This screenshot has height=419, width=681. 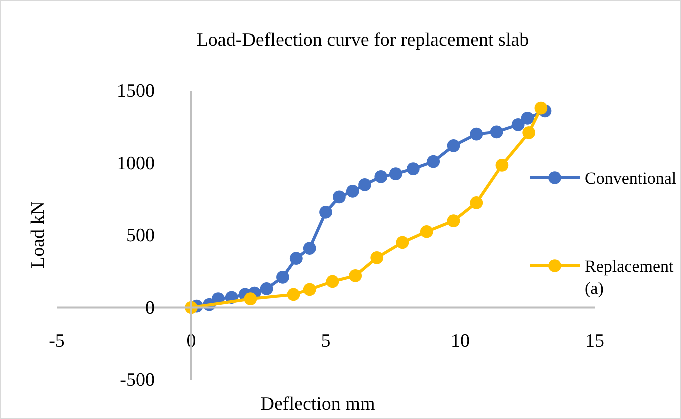 What do you see at coordinates (631, 178) in the screenshot?
I see `legend-label: Conventional` at bounding box center [631, 178].